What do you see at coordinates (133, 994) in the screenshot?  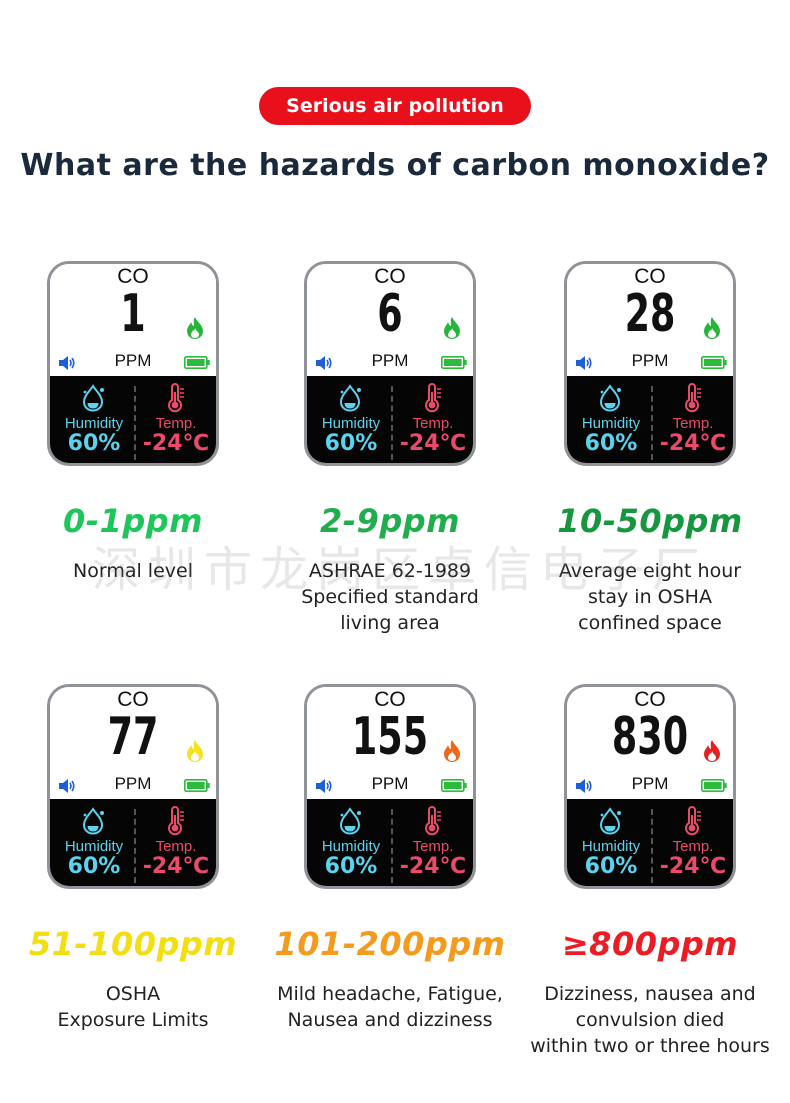 I see `description-line: OSHA` at bounding box center [133, 994].